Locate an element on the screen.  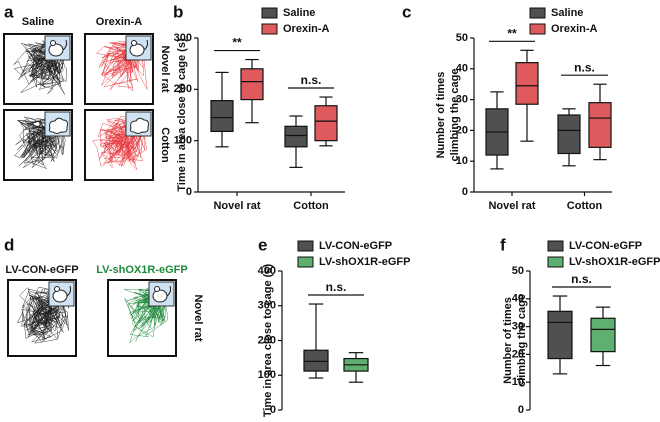
panel-letter: b is located at coordinates (178, 11).